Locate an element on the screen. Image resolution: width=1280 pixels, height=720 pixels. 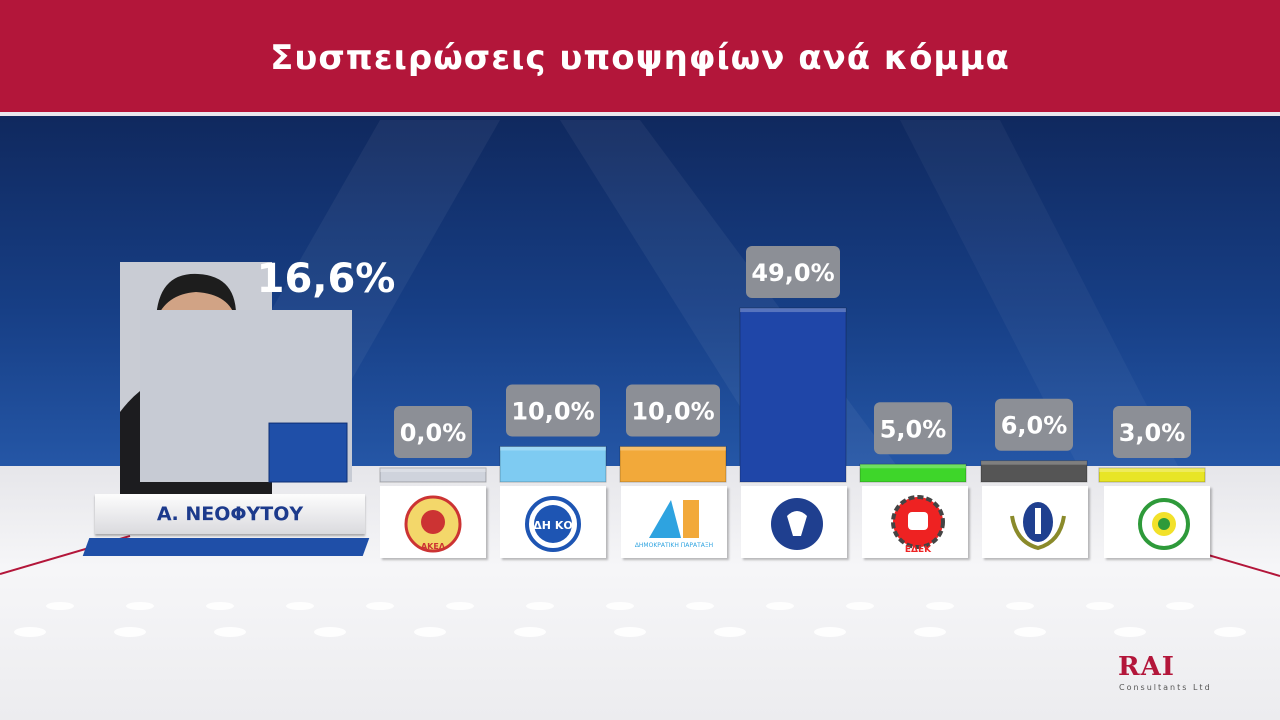
candidate-name: Α. ΝΕΟΦΥΤΟΥ is located at coordinates (230, 514).